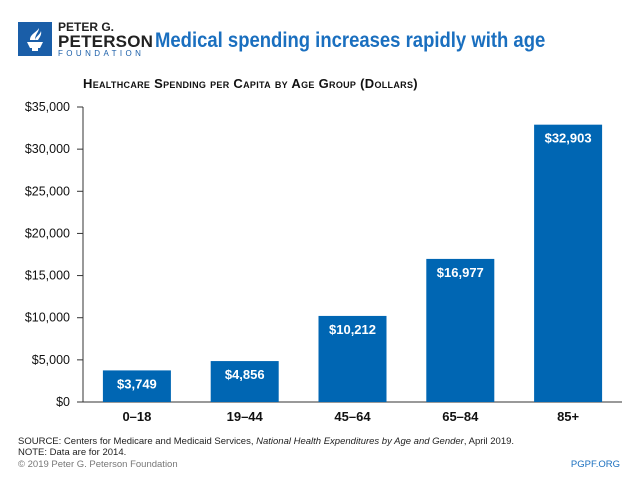  Describe the element at coordinates (101, 53) in the screenshot. I see `org-line3: FOUNDATION` at that location.